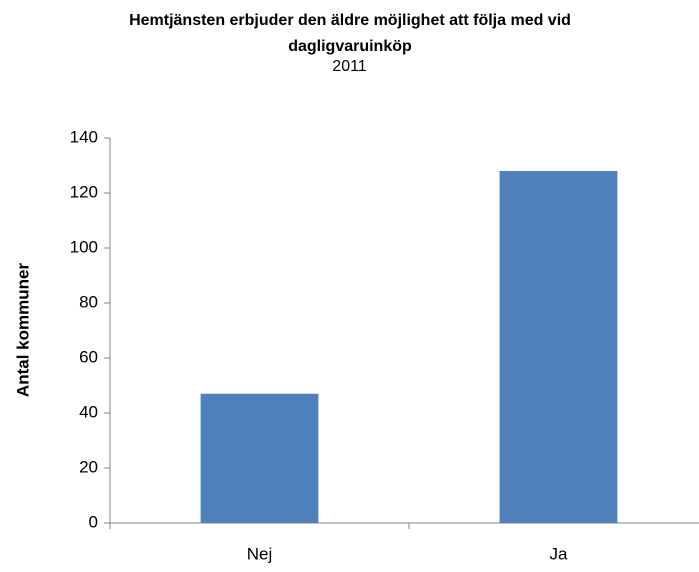 The image size is (699, 572). What do you see at coordinates (559, 553) in the screenshot?
I see `x-tick-label: Ja` at bounding box center [559, 553].